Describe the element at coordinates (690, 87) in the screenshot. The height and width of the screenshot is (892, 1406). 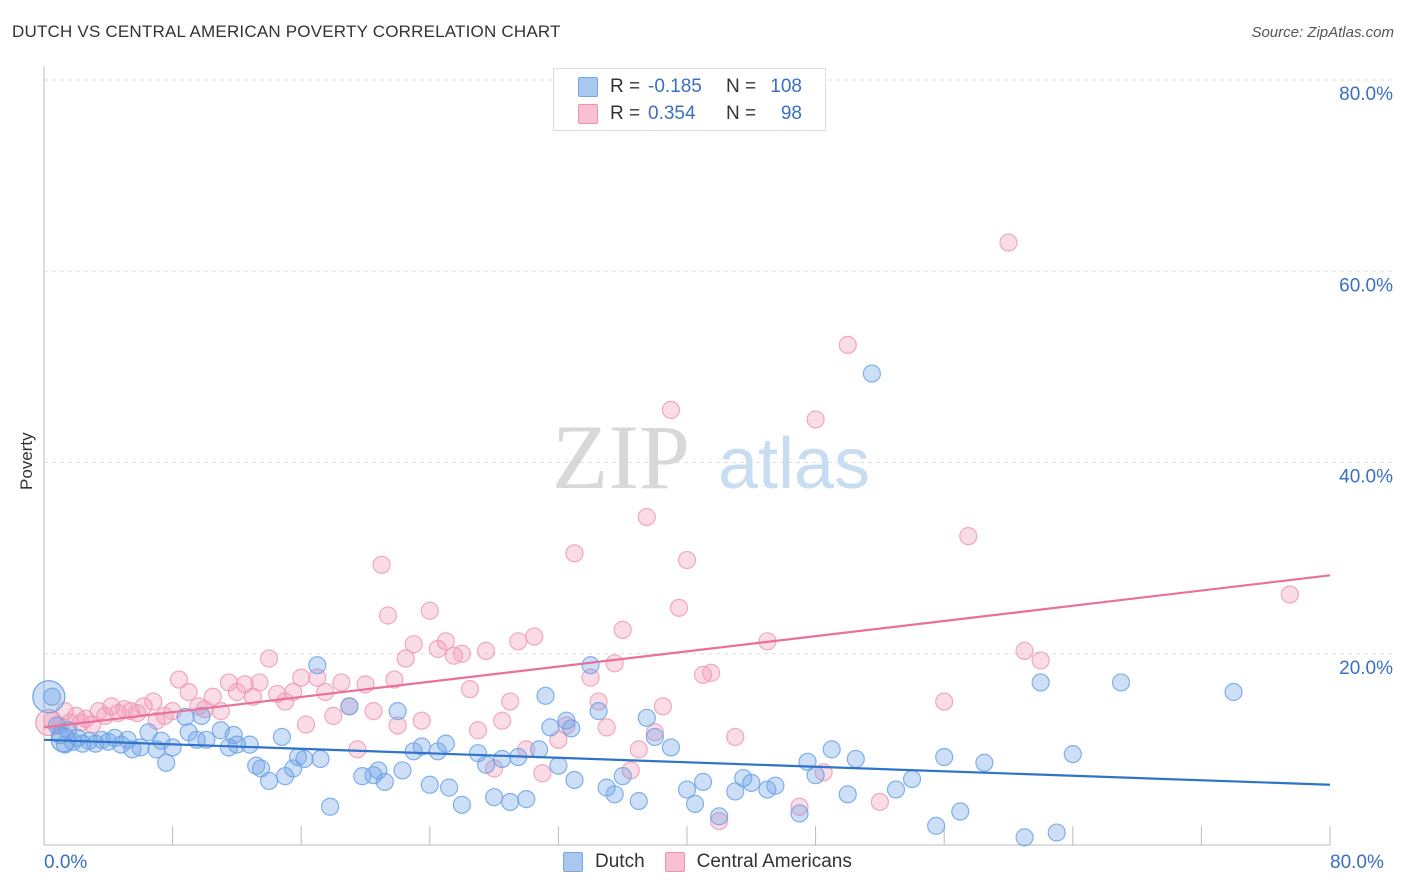
I see `stats-legend-row-dutch: R = -0.185 N = 108` at that location.